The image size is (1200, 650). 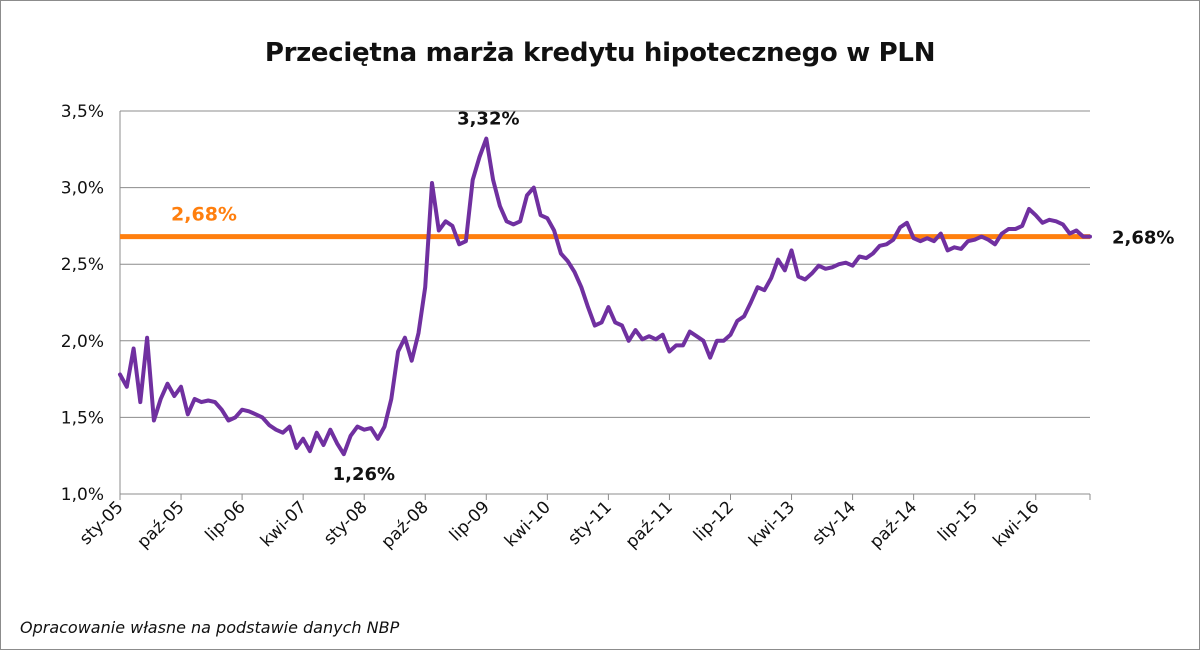 What do you see at coordinates (893, 524) in the screenshot?
I see `x-tick-label: paź-14` at bounding box center [893, 524].